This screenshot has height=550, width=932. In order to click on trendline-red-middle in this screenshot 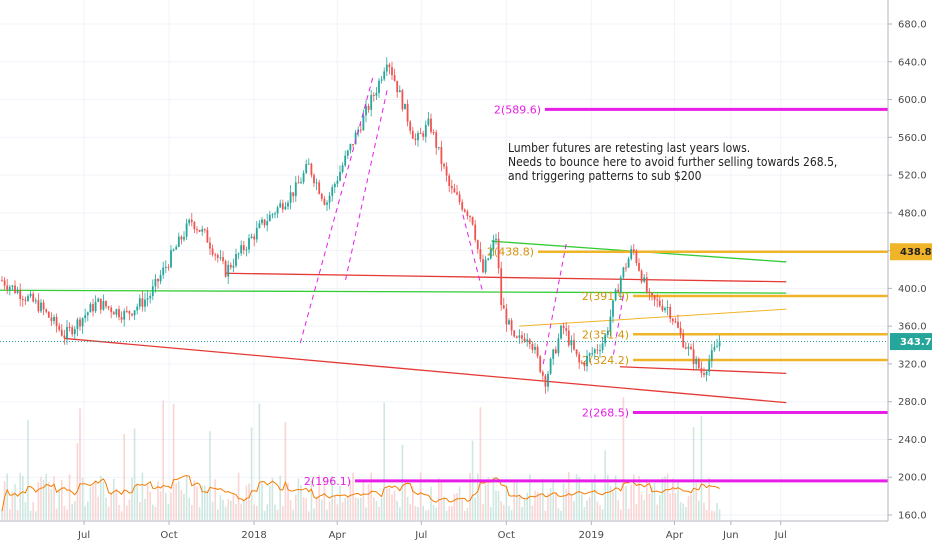, I will do `click(506, 277)`.